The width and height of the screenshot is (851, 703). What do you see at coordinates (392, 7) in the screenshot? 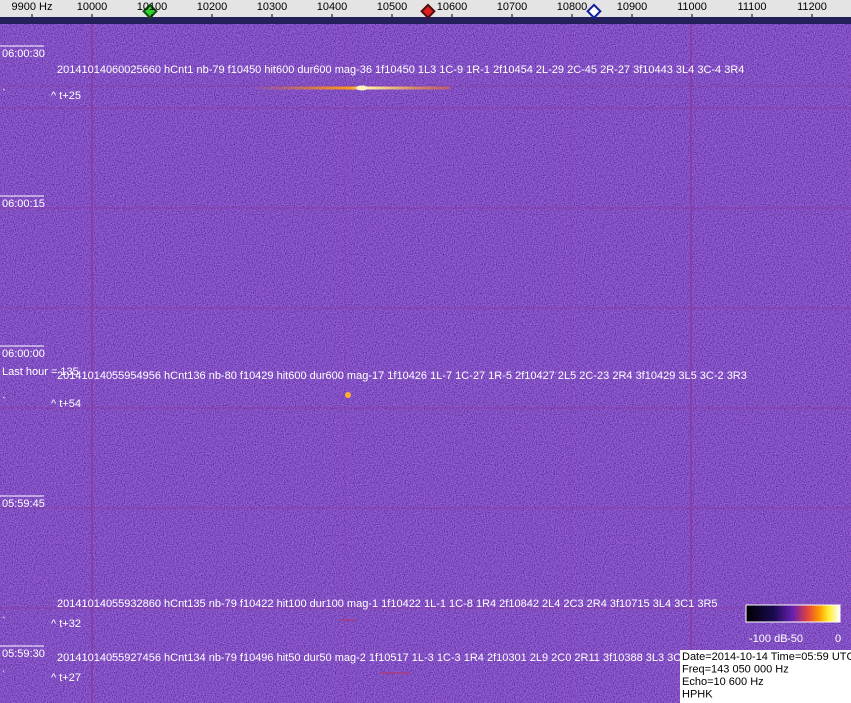
I see `freq-label: 10500` at bounding box center [392, 7].